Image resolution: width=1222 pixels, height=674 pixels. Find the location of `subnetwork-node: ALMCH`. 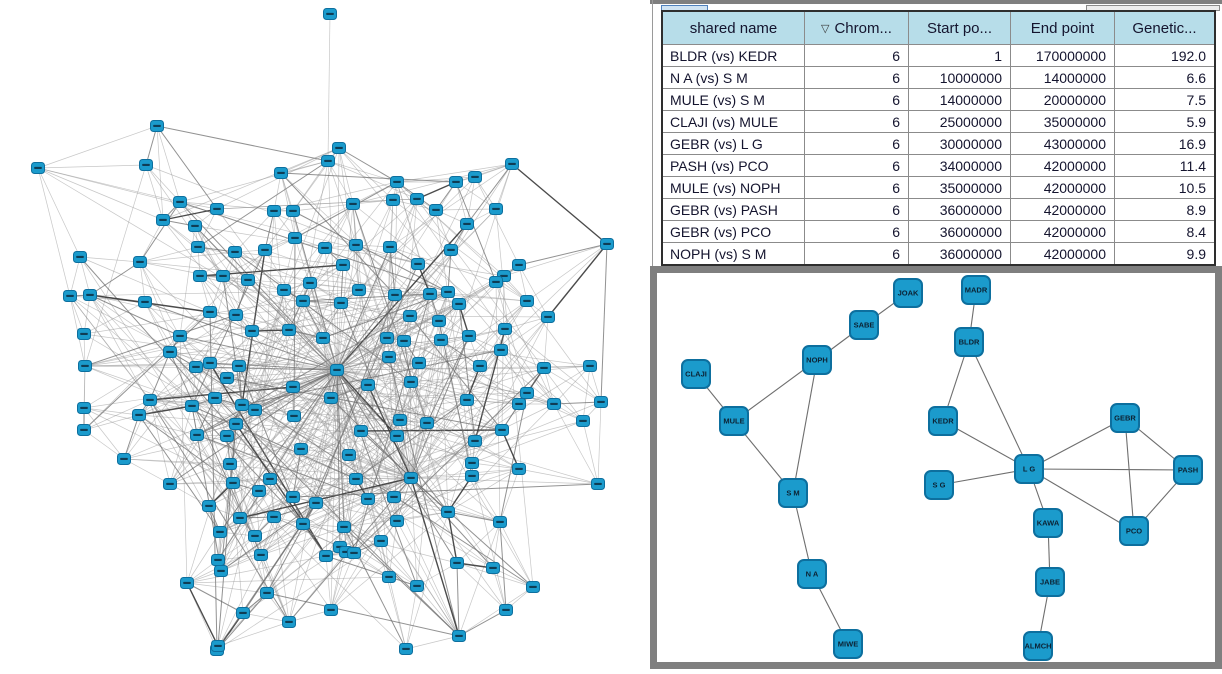

subnetwork-node: ALMCH is located at coordinates (1038, 646).